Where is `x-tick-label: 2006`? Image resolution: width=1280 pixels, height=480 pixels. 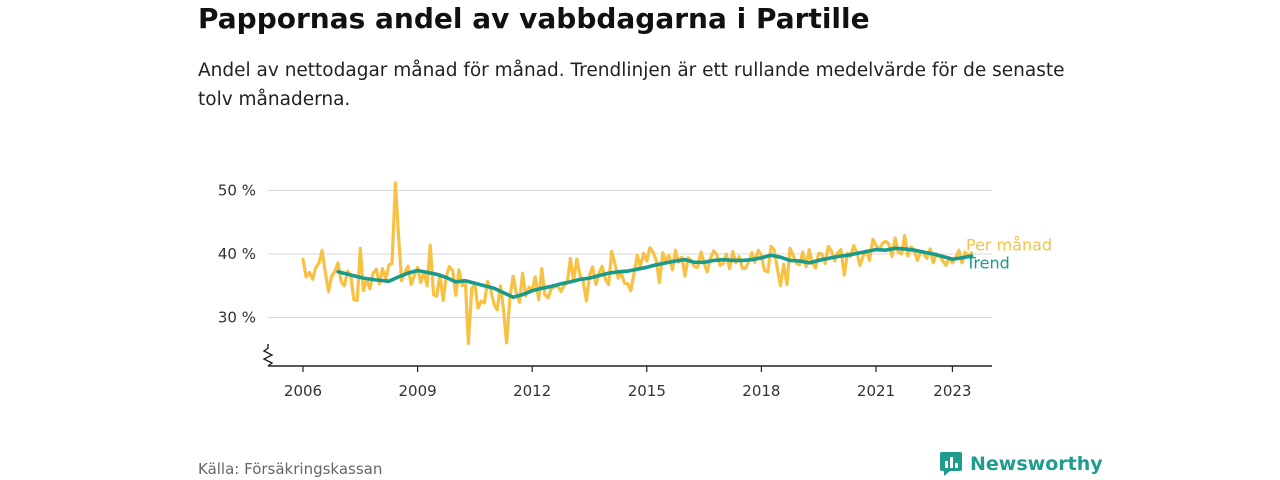 x-tick-label: 2006 is located at coordinates (303, 391).